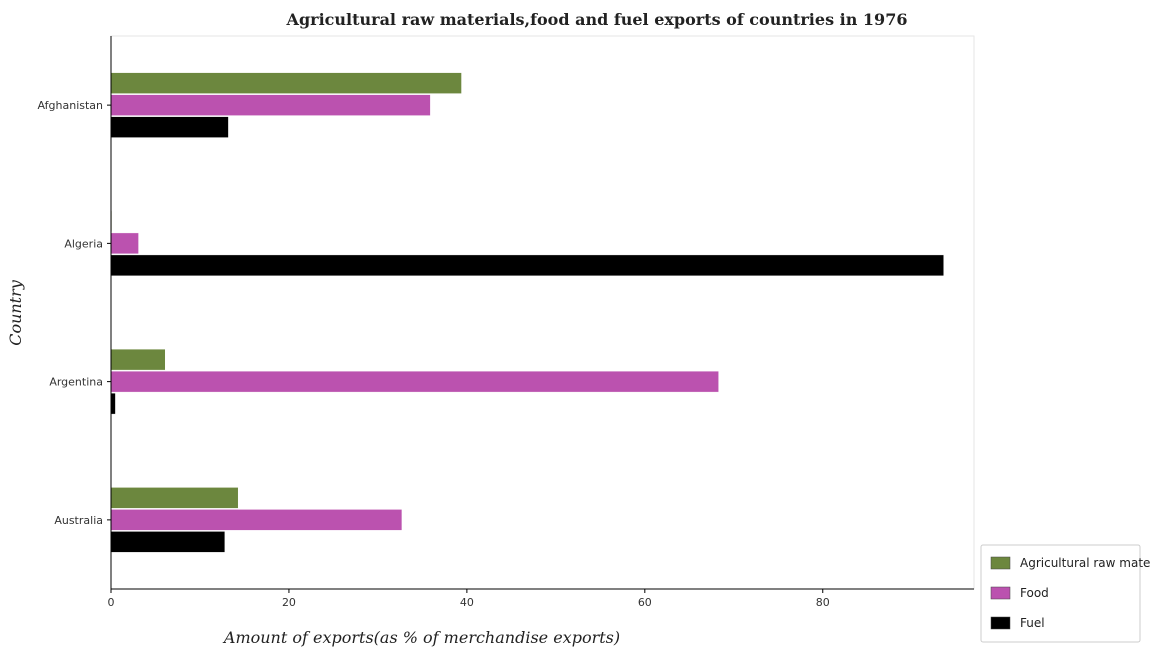  I want to click on bar-fuel-argentina, so click(113, 403).